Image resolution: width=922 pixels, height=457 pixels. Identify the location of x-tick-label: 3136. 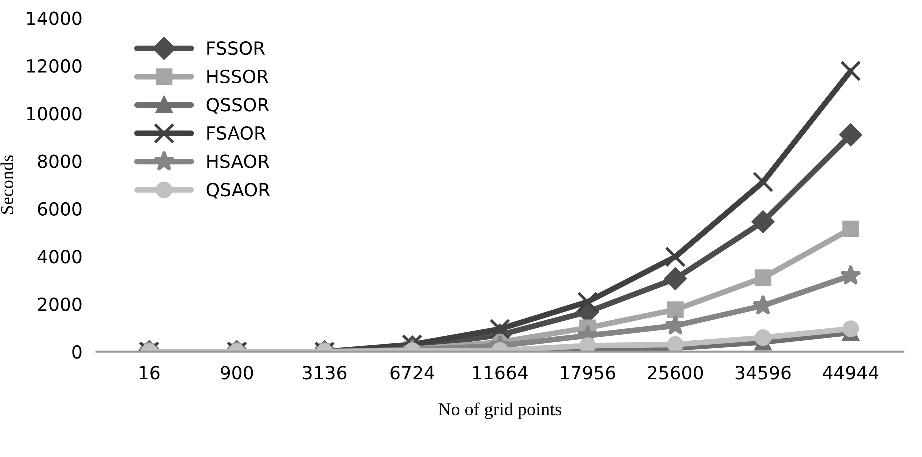
(325, 373).